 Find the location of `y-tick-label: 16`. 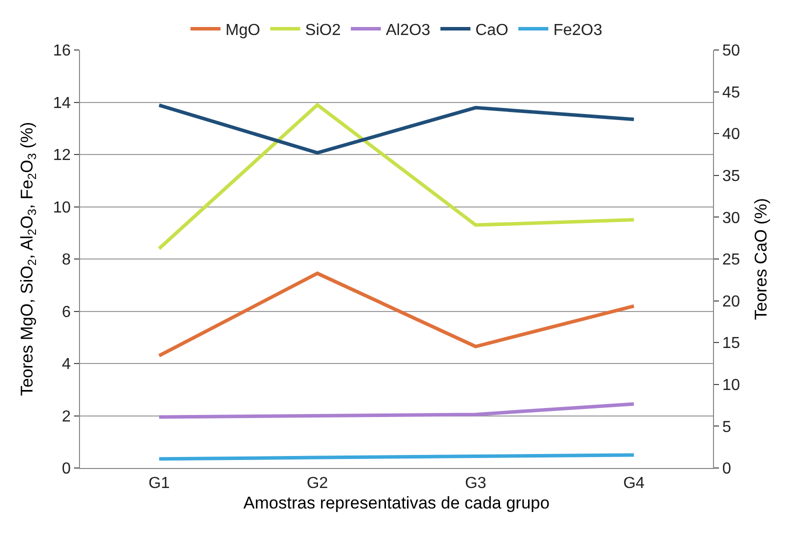

y-tick-label: 16 is located at coordinates (62, 51).